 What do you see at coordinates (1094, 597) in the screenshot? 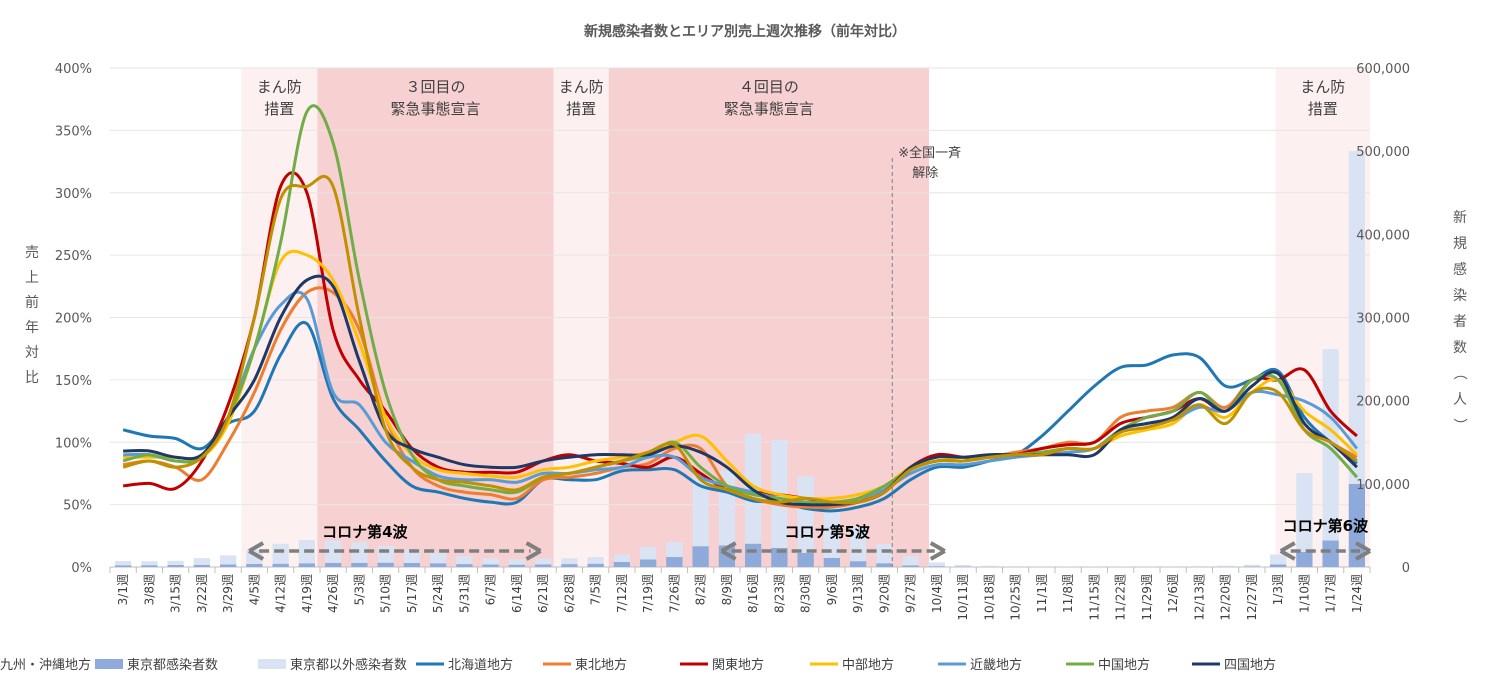
I see `x-tick-label: 11/15週` at bounding box center [1094, 597].